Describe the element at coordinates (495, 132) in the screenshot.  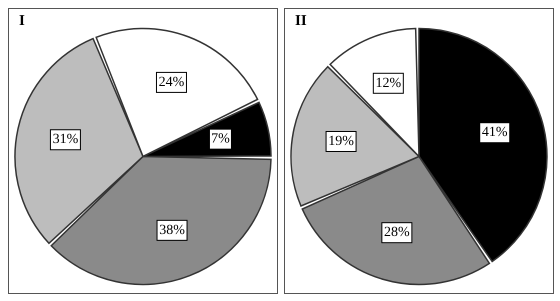
I see `data-label: 41%` at that location.